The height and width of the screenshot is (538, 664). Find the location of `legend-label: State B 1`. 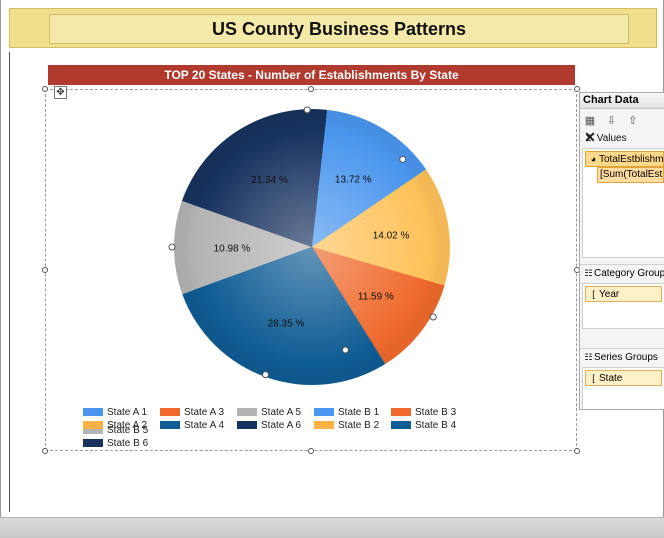

legend-label: State B 1 is located at coordinates (359, 412).